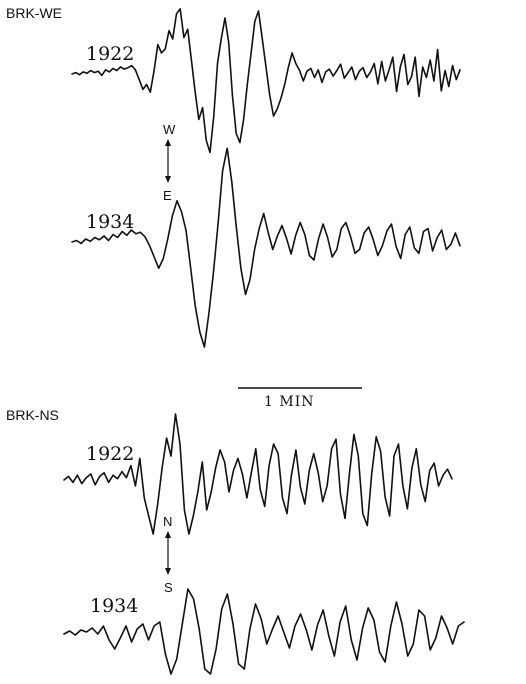  What do you see at coordinates (168, 587) in the screenshot?
I see `direction-label-south: S` at bounding box center [168, 587].